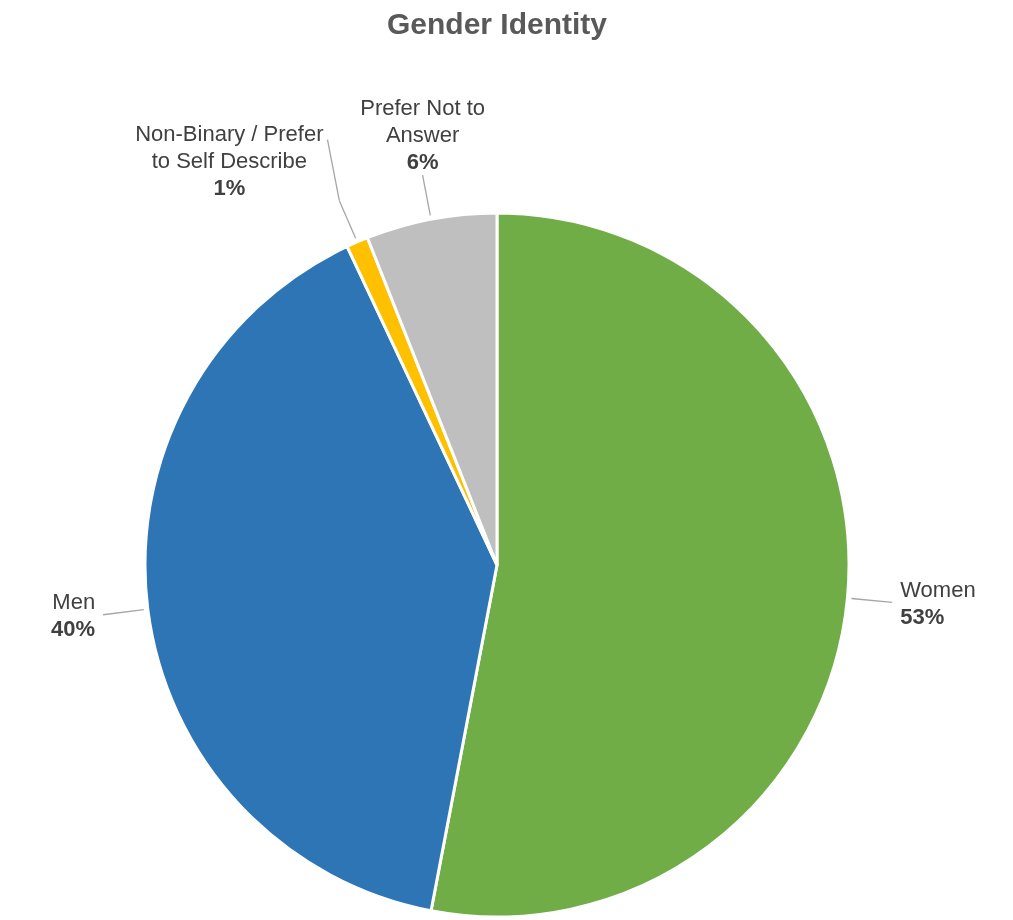  Describe the element at coordinates (938, 589) in the screenshot. I see `slice-label: Women` at that location.